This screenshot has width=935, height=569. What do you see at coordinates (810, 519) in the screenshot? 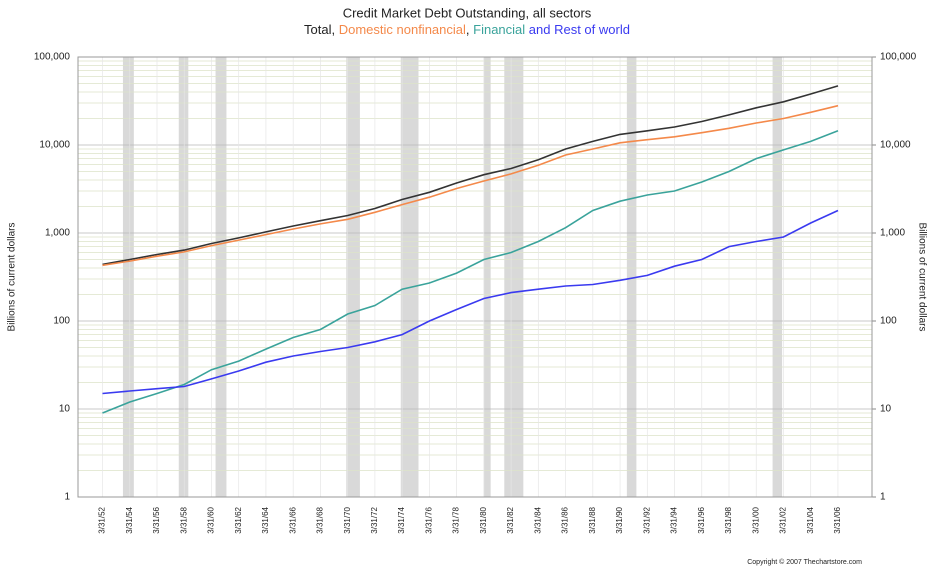
I see `x-tick-label: 3/31/04` at bounding box center [810, 519].